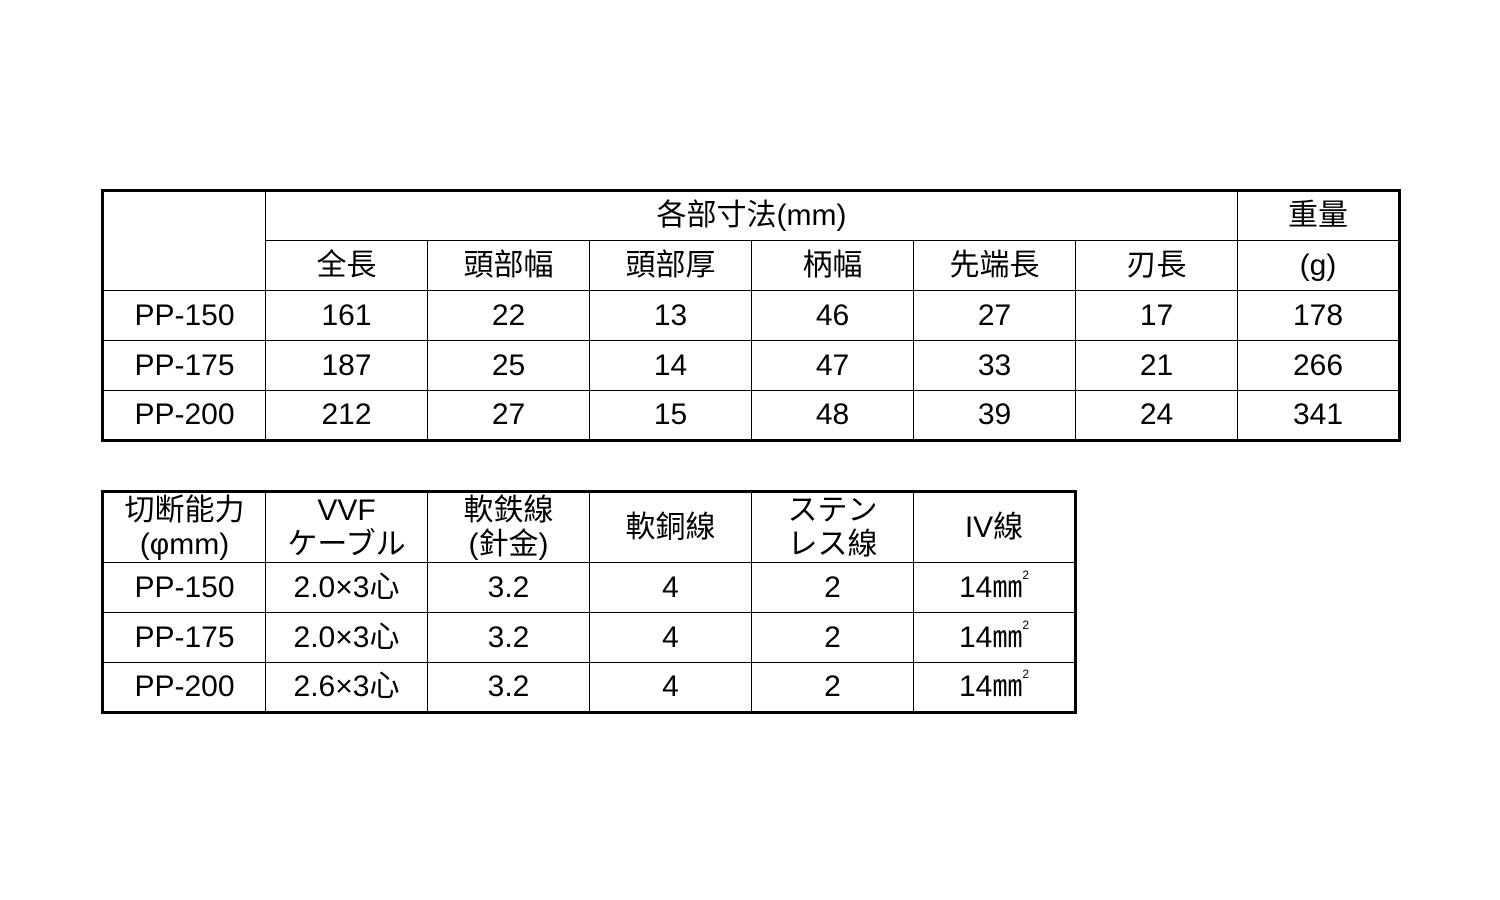  Describe the element at coordinates (346, 415) in the screenshot. I see `value-cell: 212` at that location.